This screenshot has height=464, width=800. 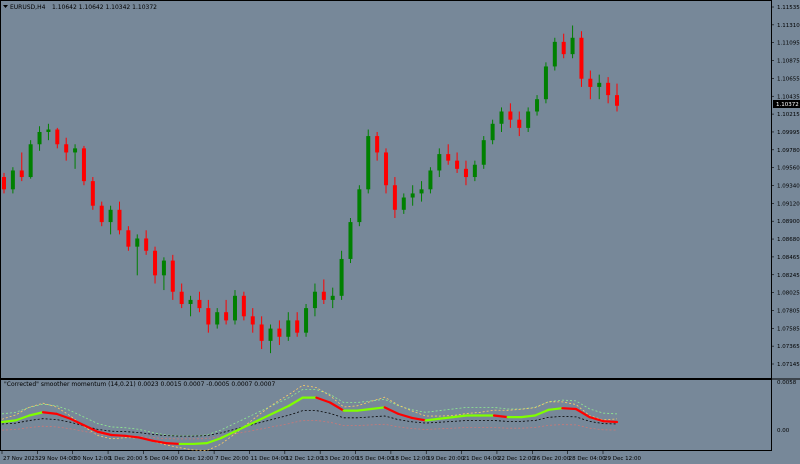 What do you see at coordinates (21, 459) in the screenshot?
I see `time-label: 27 Nov 2023` at bounding box center [21, 459].